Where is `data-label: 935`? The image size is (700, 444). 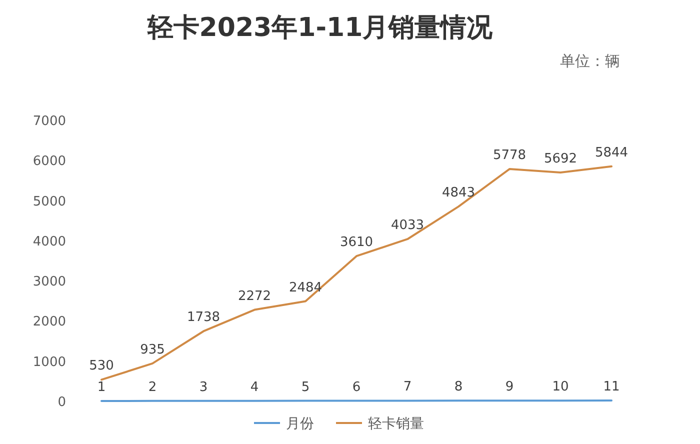
data-label: 935 is located at coordinates (152, 350).